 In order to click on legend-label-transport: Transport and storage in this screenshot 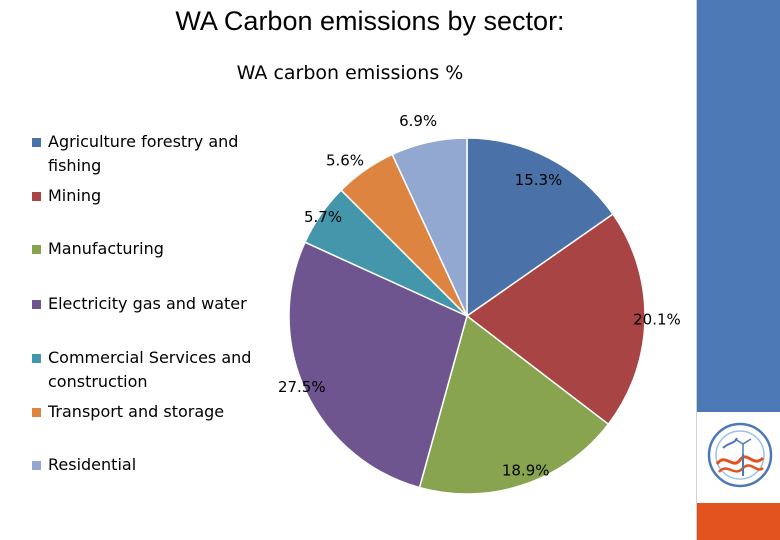, I will do `click(136, 411)`.